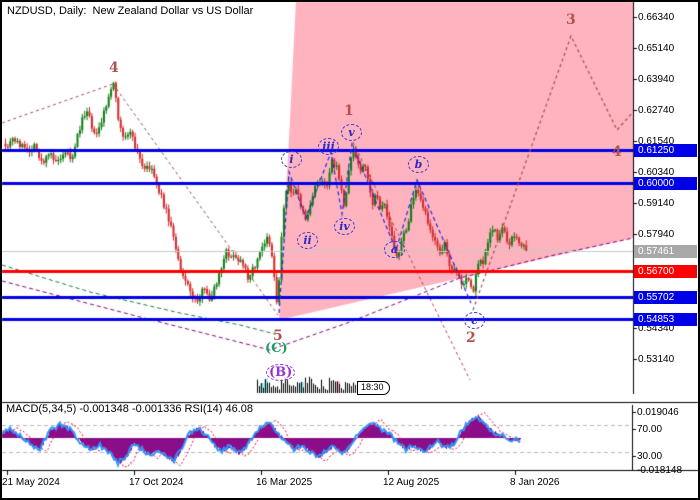 The width and height of the screenshot is (700, 500). I want to click on x-axis-date-label: 21 May 2024, so click(31, 482).